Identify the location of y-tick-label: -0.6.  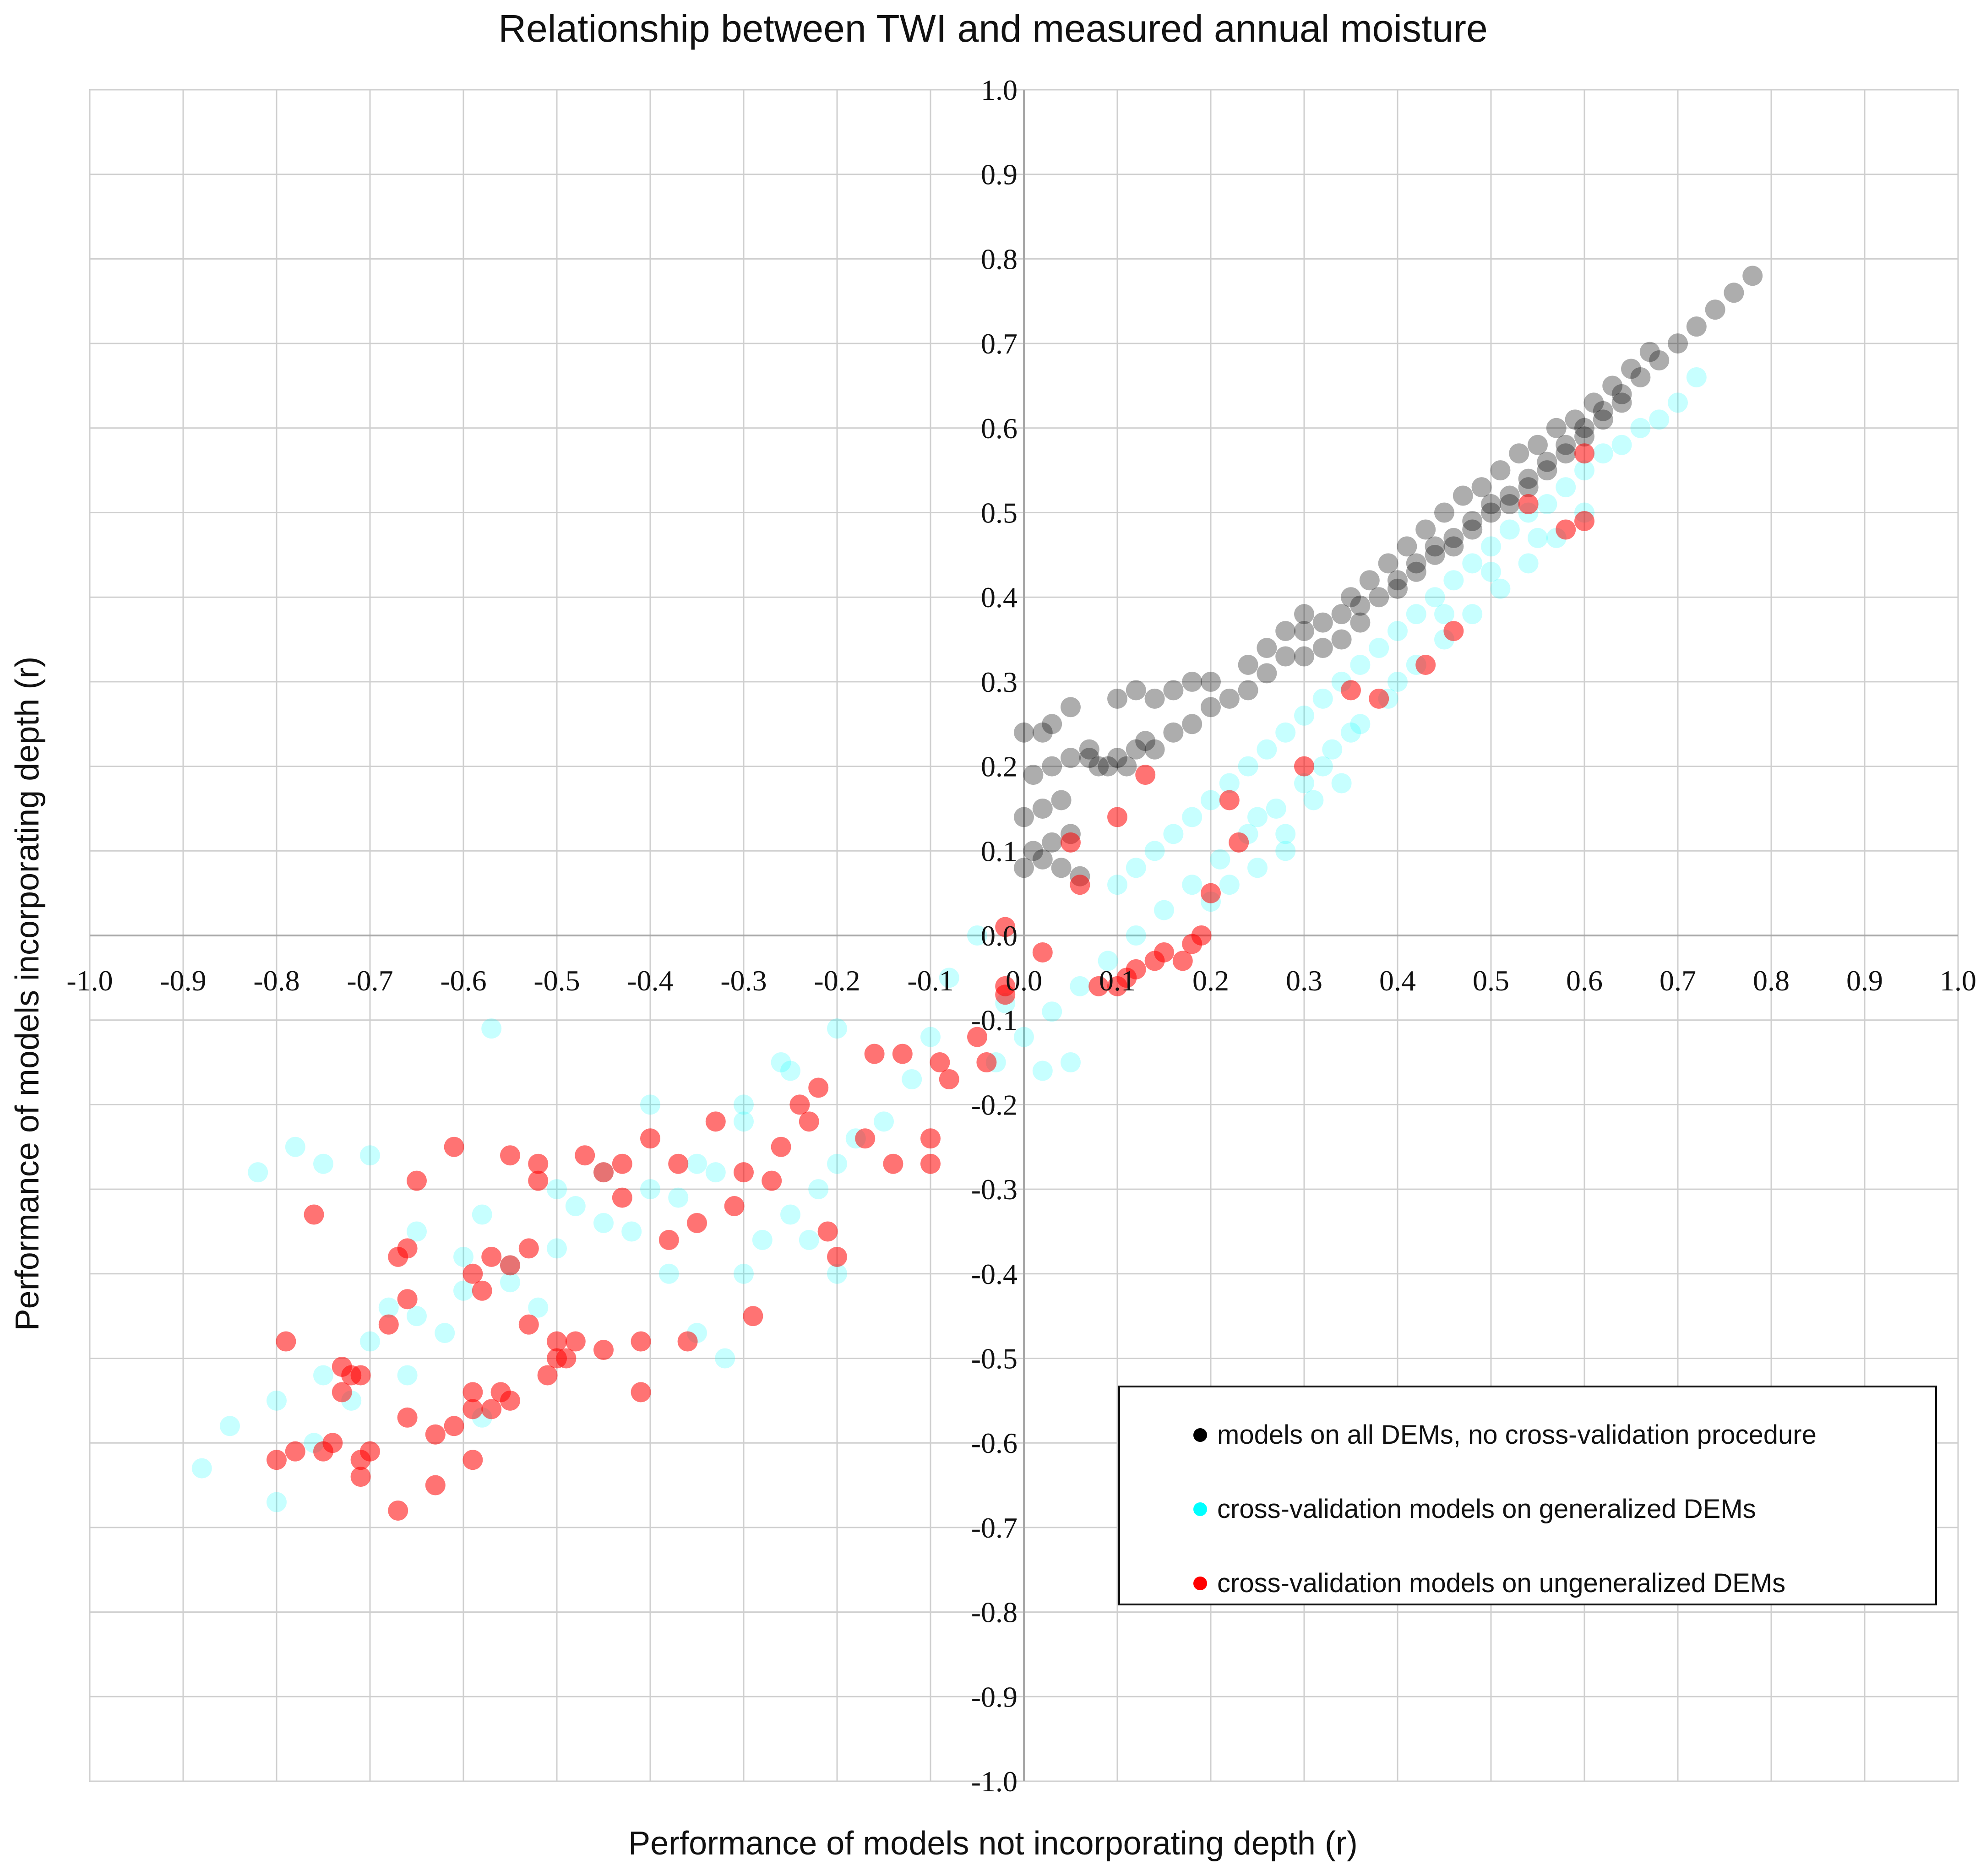
(994, 1443).